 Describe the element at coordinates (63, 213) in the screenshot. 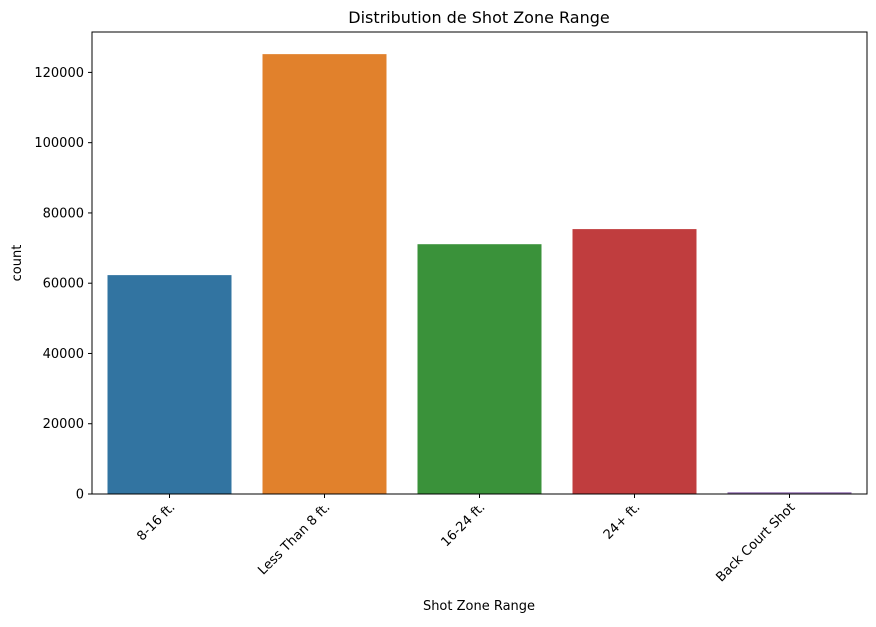

I see `y-tick-label: 80000` at that location.